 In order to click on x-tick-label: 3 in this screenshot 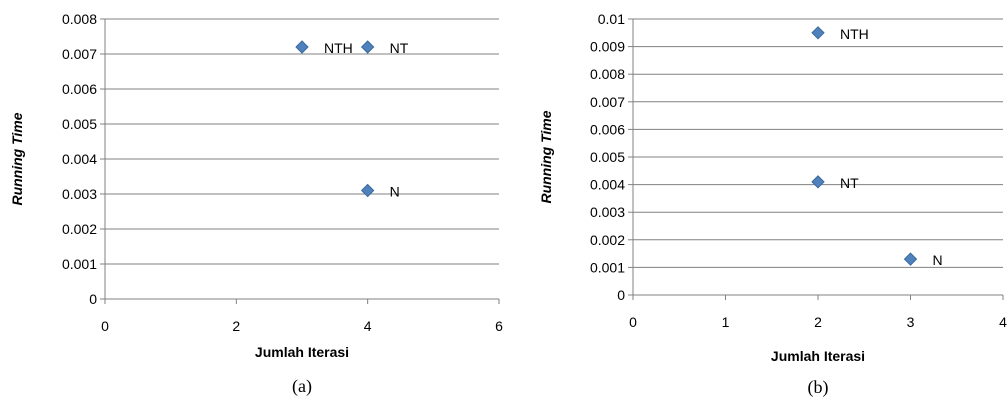, I will do `click(911, 322)`.